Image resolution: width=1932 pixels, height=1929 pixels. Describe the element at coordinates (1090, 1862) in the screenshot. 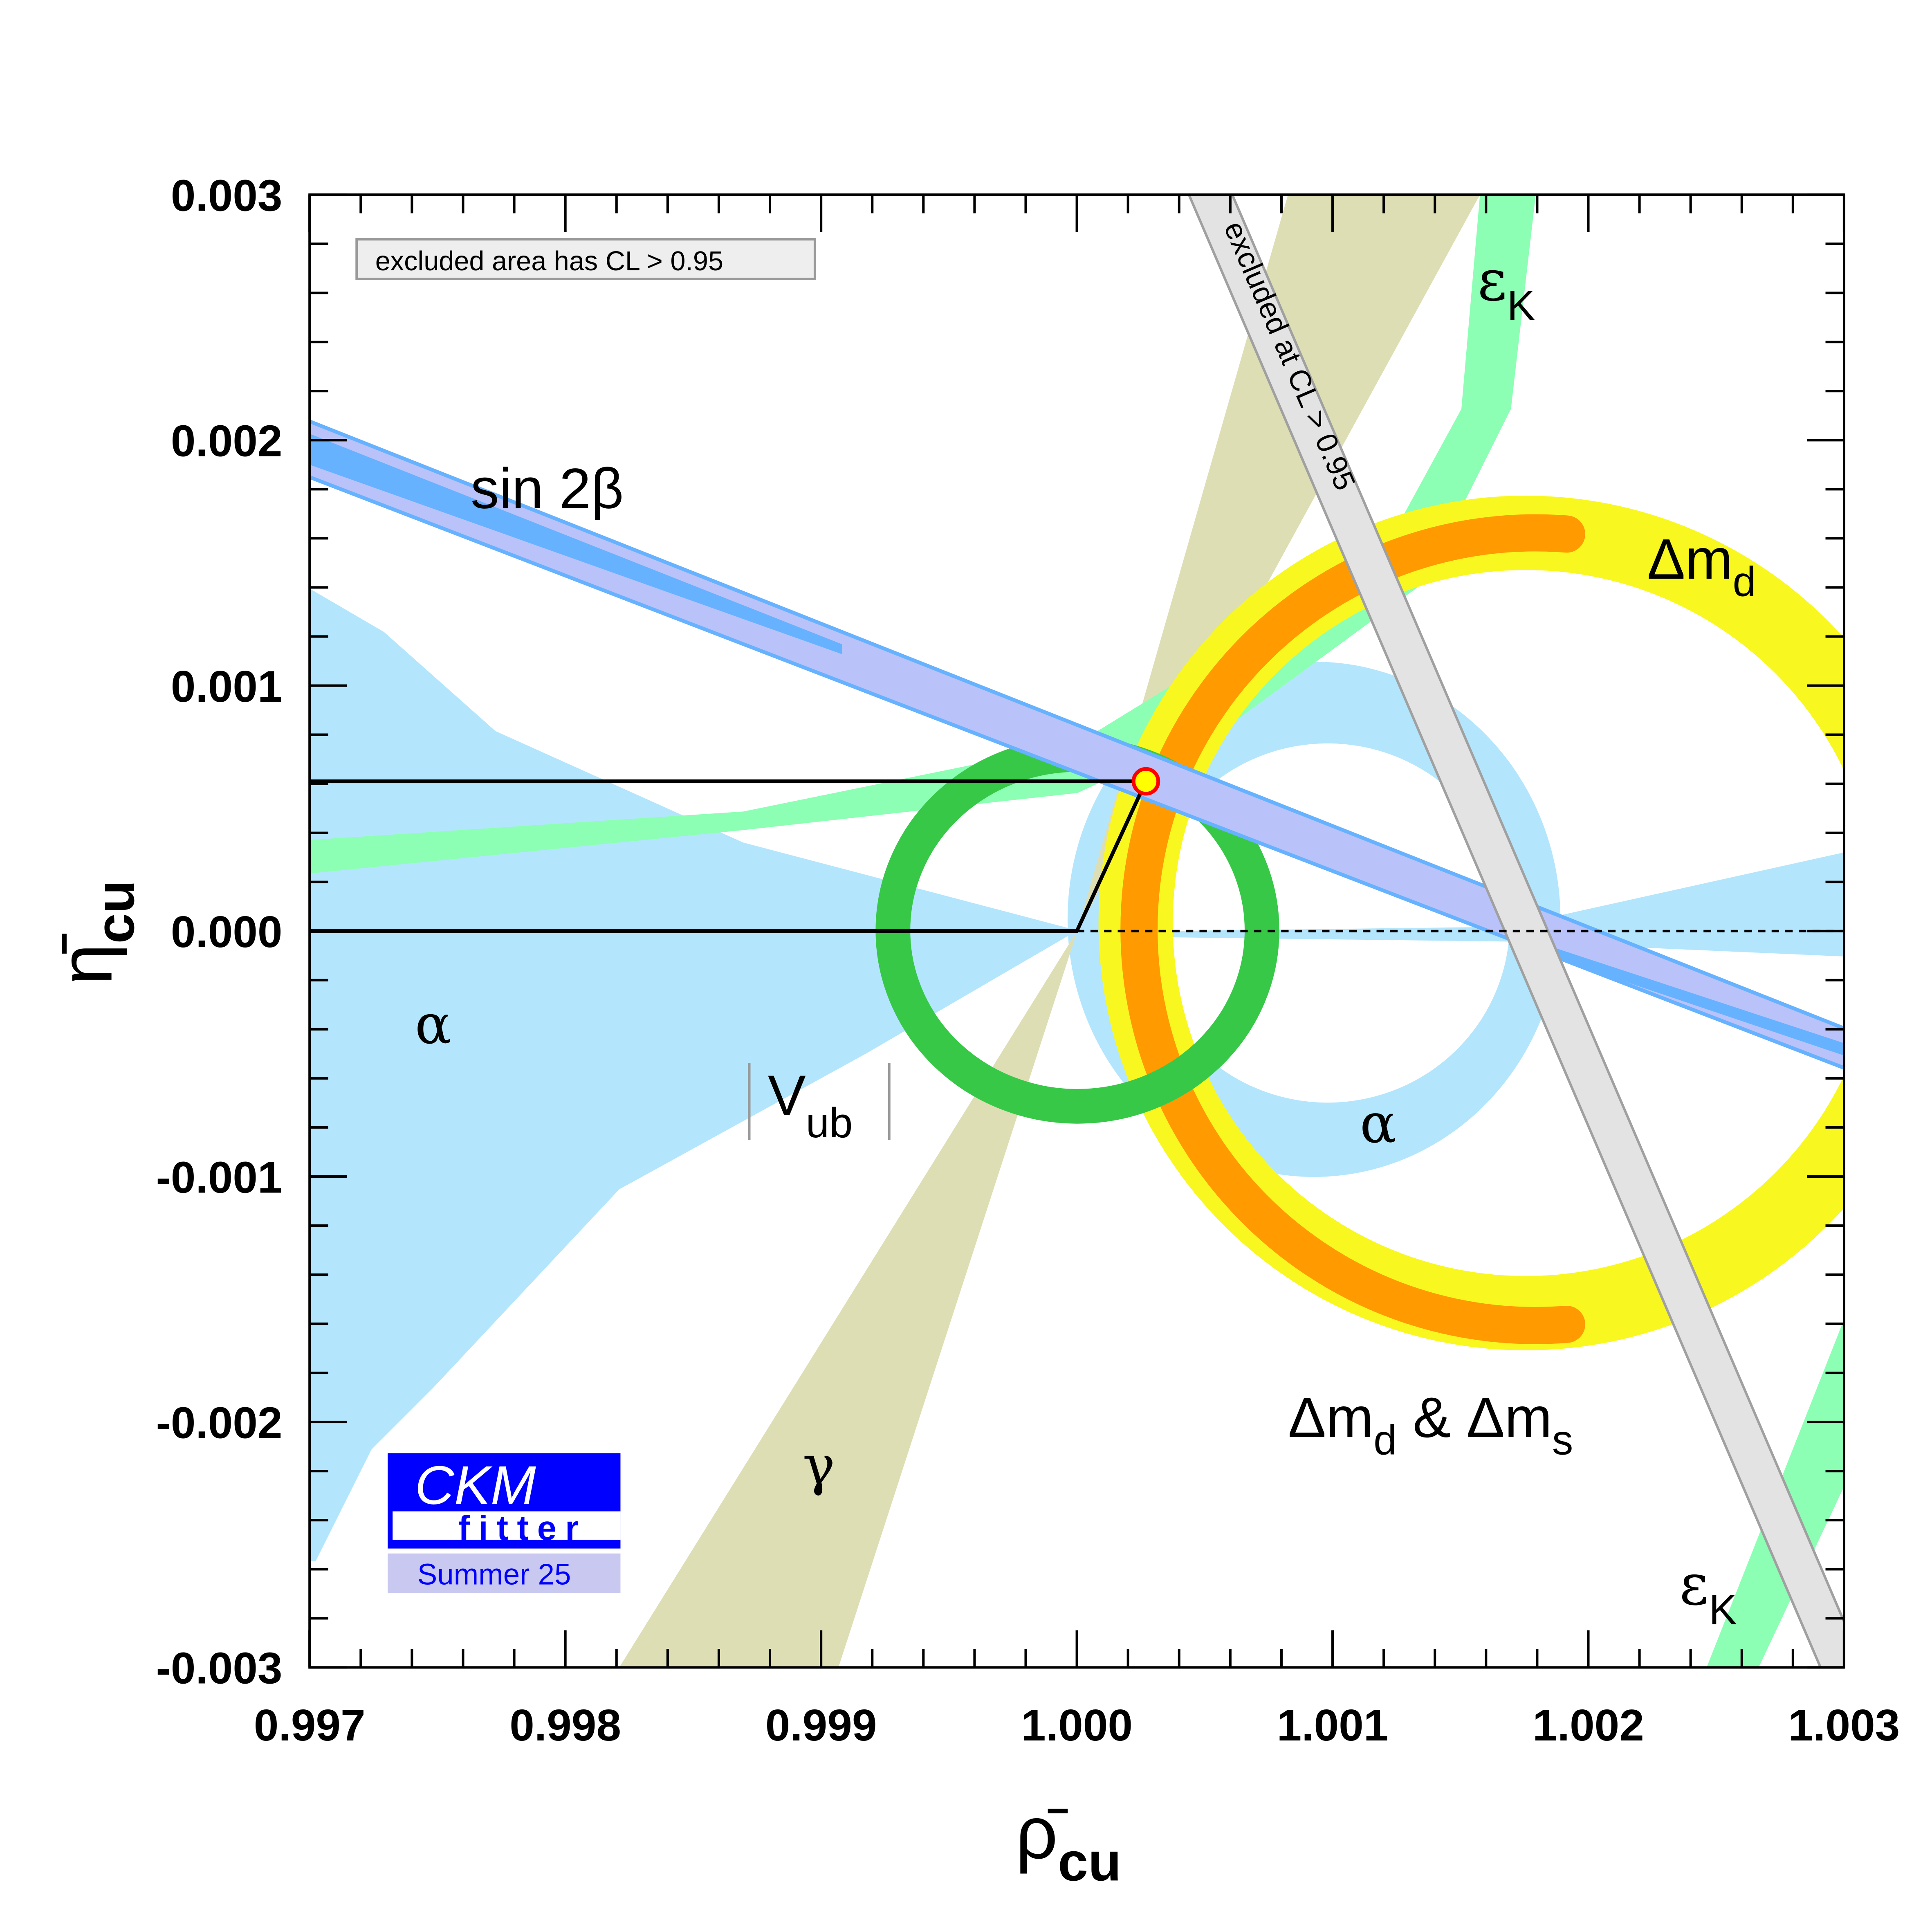

I see `x-axis-subscript: cu` at that location.